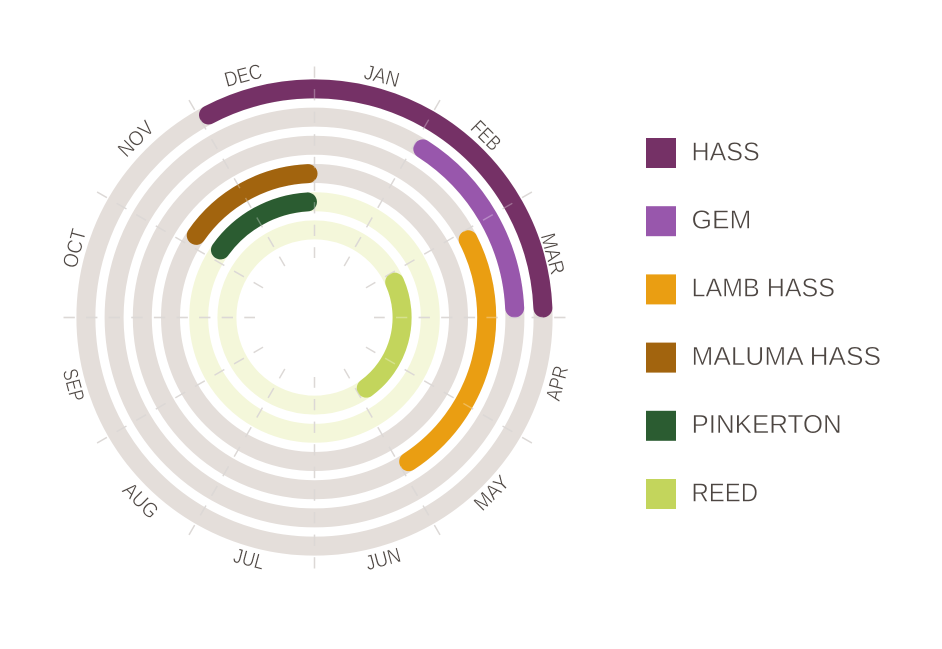 The image size is (942, 649). What do you see at coordinates (764, 288) in the screenshot?
I see `svg-text: LAMB HASS` at bounding box center [764, 288].